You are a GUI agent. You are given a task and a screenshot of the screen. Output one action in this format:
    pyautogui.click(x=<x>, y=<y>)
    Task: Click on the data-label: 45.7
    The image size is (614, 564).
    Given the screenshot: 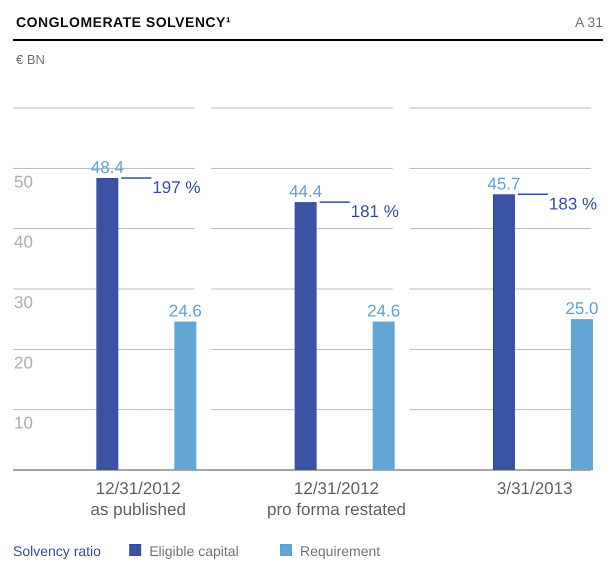 What is the action you would take?
    pyautogui.click(x=503, y=184)
    